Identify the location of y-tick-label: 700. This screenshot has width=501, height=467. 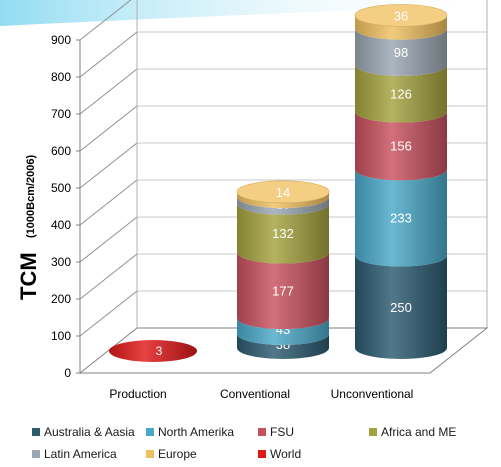
(61, 114).